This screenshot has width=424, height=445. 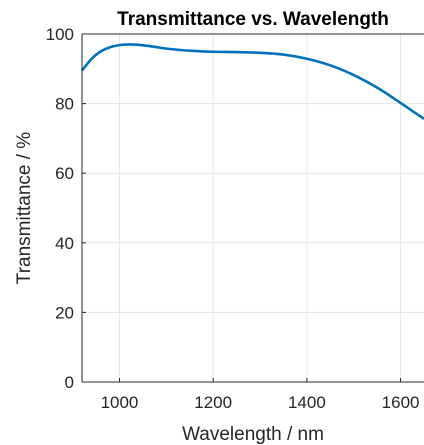 What do you see at coordinates (64, 104) in the screenshot?
I see `y-tick-label: 80` at bounding box center [64, 104].